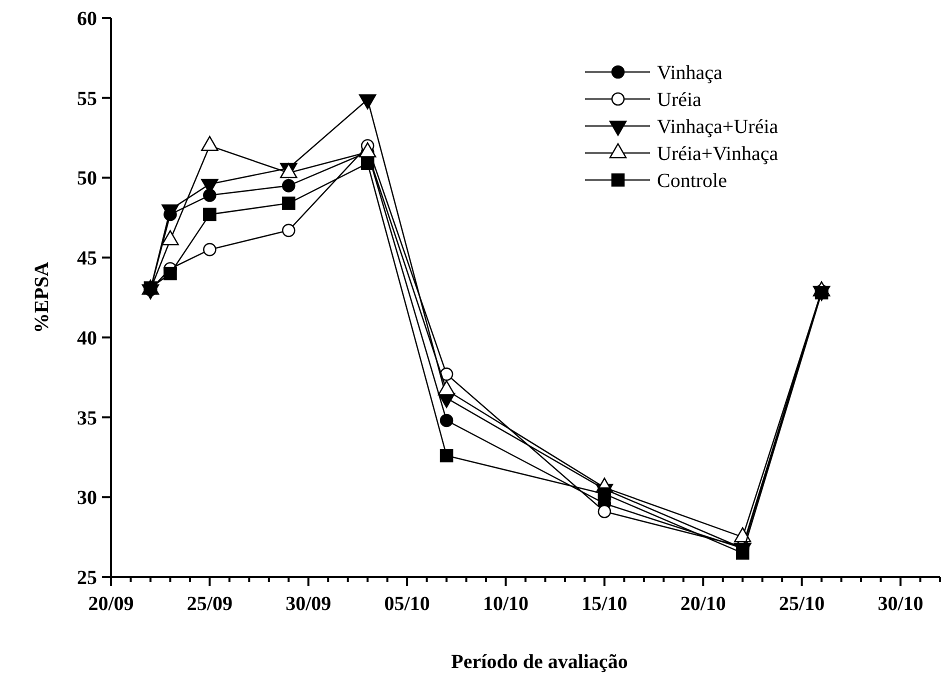 This screenshot has height=677, width=944. What do you see at coordinates (87, 179) in the screenshot?
I see `y-tick-label: 50` at bounding box center [87, 179].